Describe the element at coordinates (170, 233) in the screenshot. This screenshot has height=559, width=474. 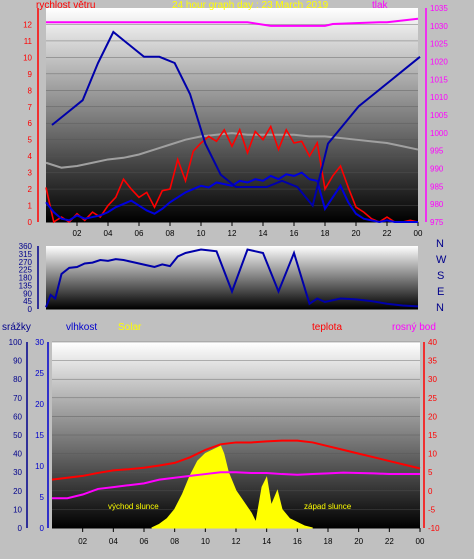
I see `x-tick: 08` at that location.